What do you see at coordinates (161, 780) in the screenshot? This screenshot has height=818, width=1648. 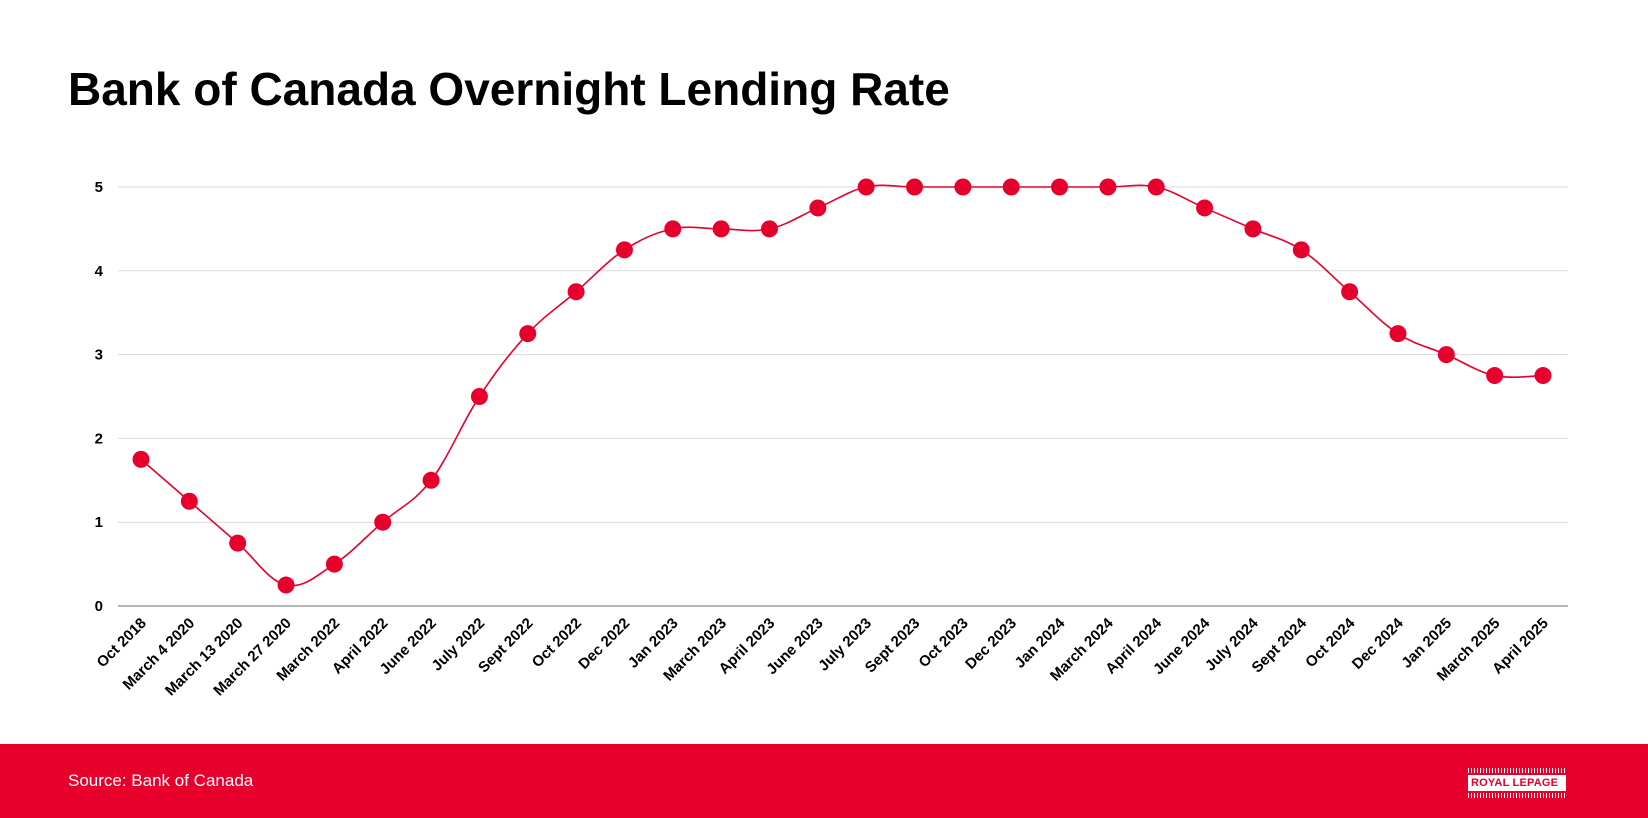 I see `source-note: Source: Bank of Canada` at bounding box center [161, 780].